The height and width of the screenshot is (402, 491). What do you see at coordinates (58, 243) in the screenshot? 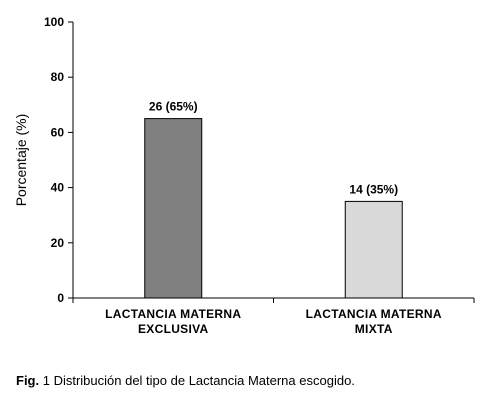
I see `y-tick-label: 20` at bounding box center [58, 243].